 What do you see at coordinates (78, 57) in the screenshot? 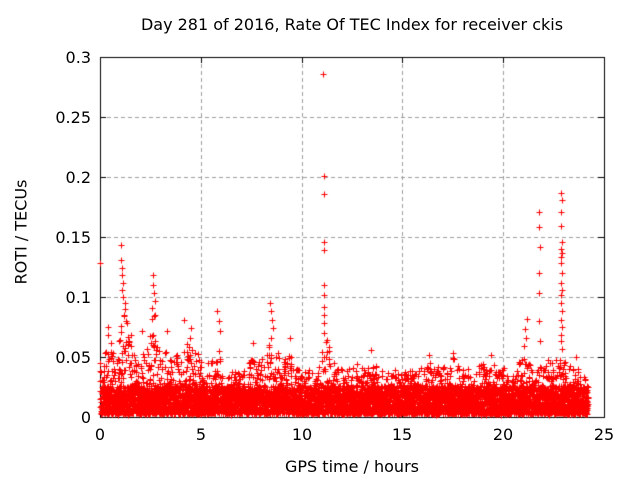
I see `y-tick-label: 0.3` at bounding box center [78, 57].